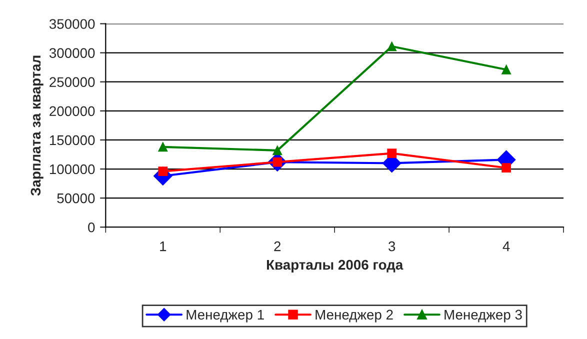 The height and width of the screenshot is (339, 587). Describe the element at coordinates (163, 247) in the screenshot. I see `x-tick-label: 1` at that location.